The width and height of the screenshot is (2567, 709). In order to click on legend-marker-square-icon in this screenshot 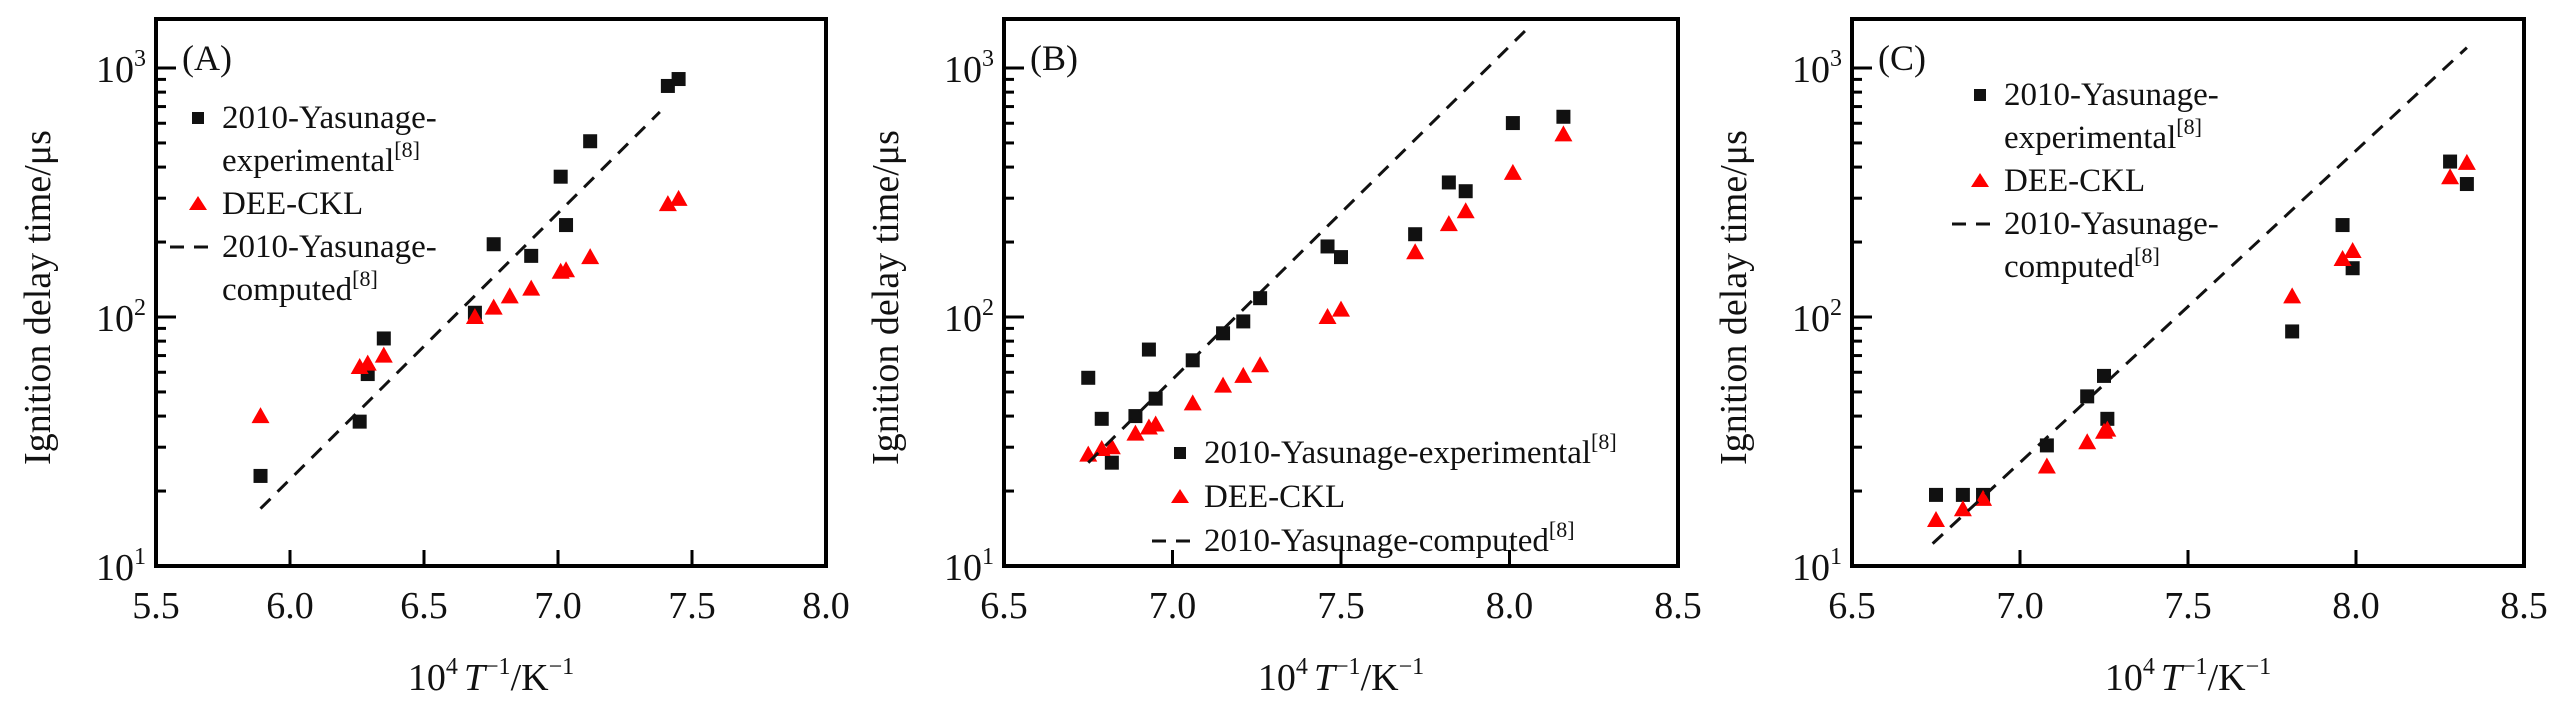, I will do `click(1180, 453)`.